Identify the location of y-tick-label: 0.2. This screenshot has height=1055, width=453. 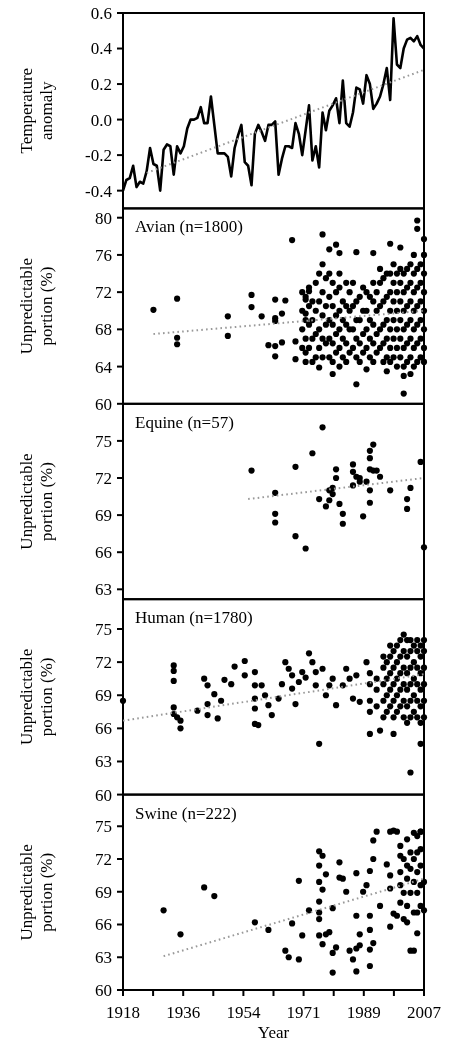
(101, 84).